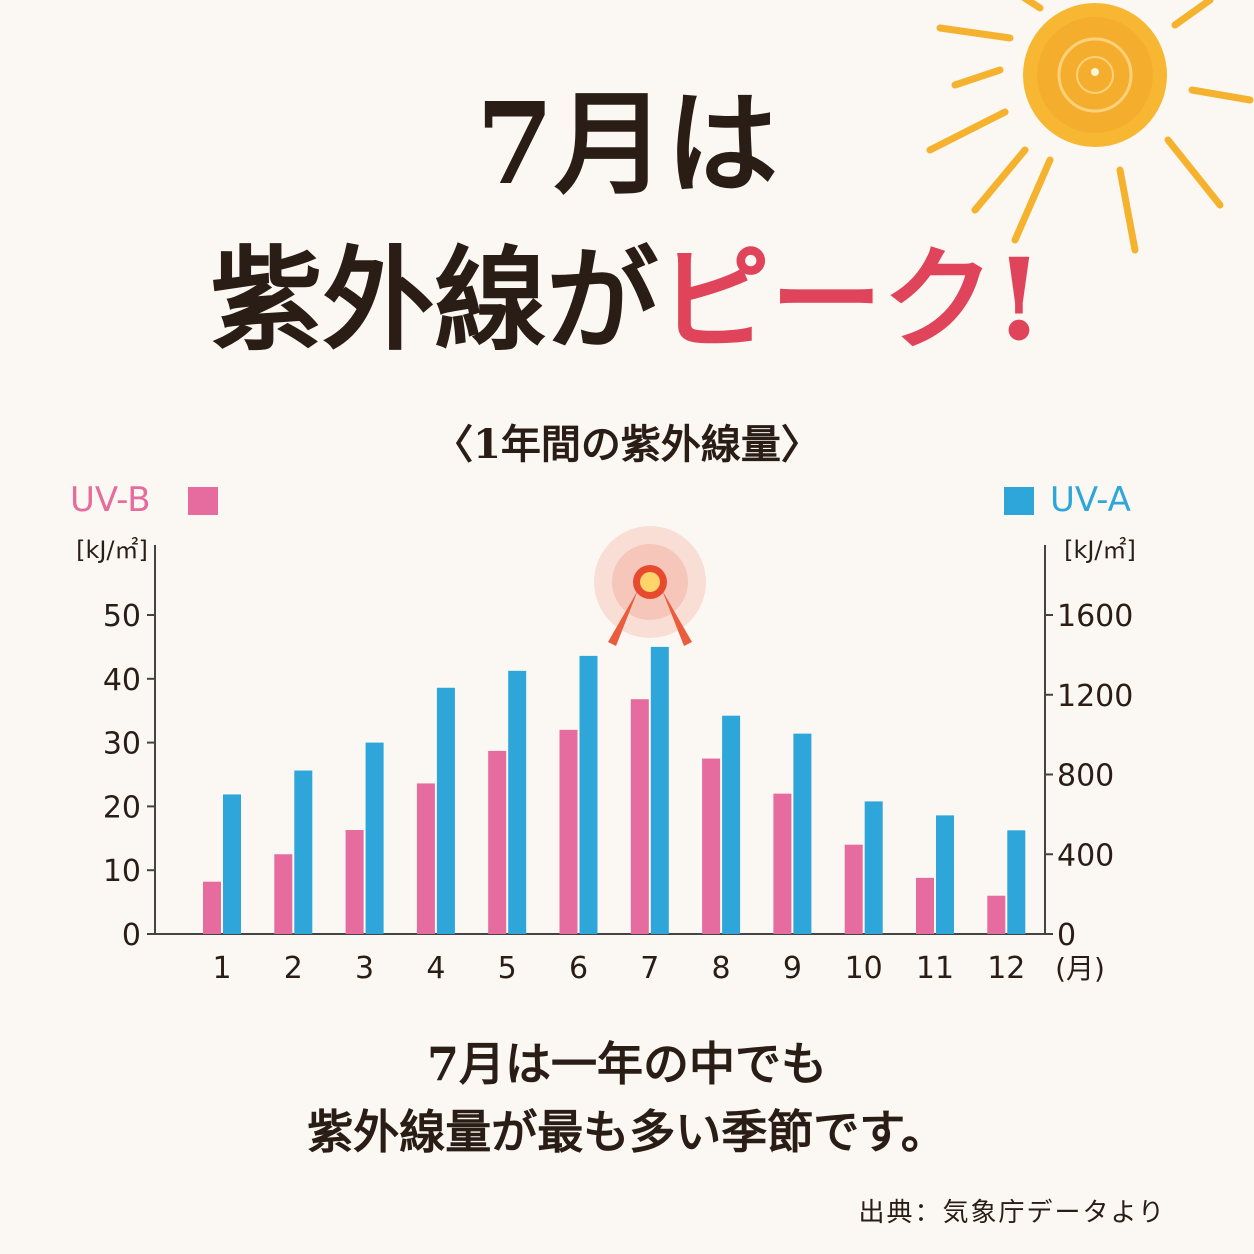 The width and height of the screenshot is (1254, 1254). What do you see at coordinates (122, 807) in the screenshot?
I see `y-left-tick-label: 20` at bounding box center [122, 807].